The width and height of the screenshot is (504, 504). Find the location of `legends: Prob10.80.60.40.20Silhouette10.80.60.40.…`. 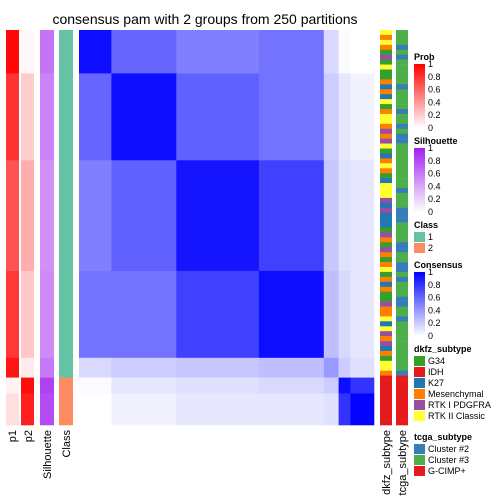

legends: Prob10.80.60.40.20Silhouette10.80.60.40.… is located at coordinates (452, 264).